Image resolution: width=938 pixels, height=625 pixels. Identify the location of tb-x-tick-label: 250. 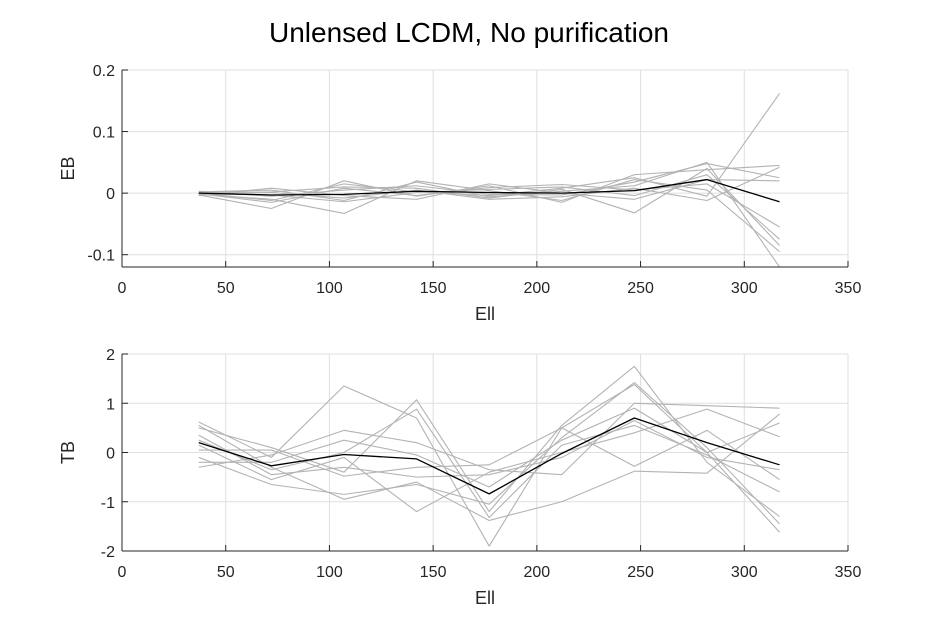
(640, 572).